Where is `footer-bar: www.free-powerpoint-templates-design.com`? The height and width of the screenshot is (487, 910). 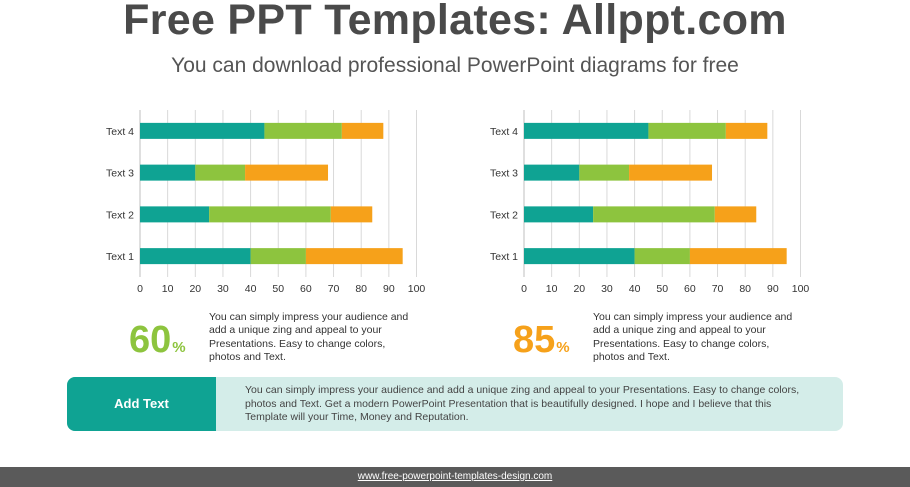 footer-bar: www.free-powerpoint-templates-design.com is located at coordinates (455, 477).